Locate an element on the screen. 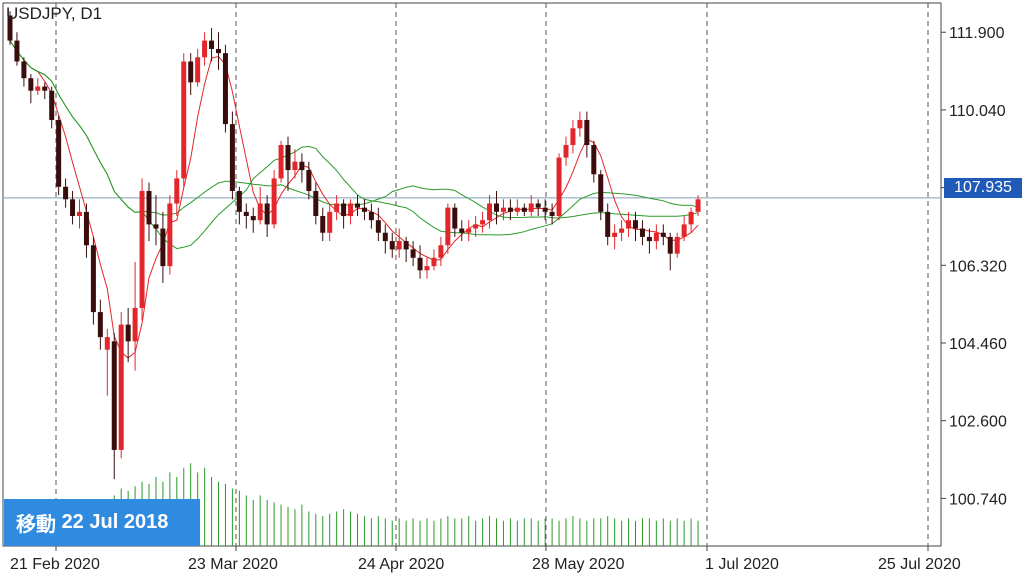  goto-date-badge: 移動 22 Jul 2018 is located at coordinates (102, 522).